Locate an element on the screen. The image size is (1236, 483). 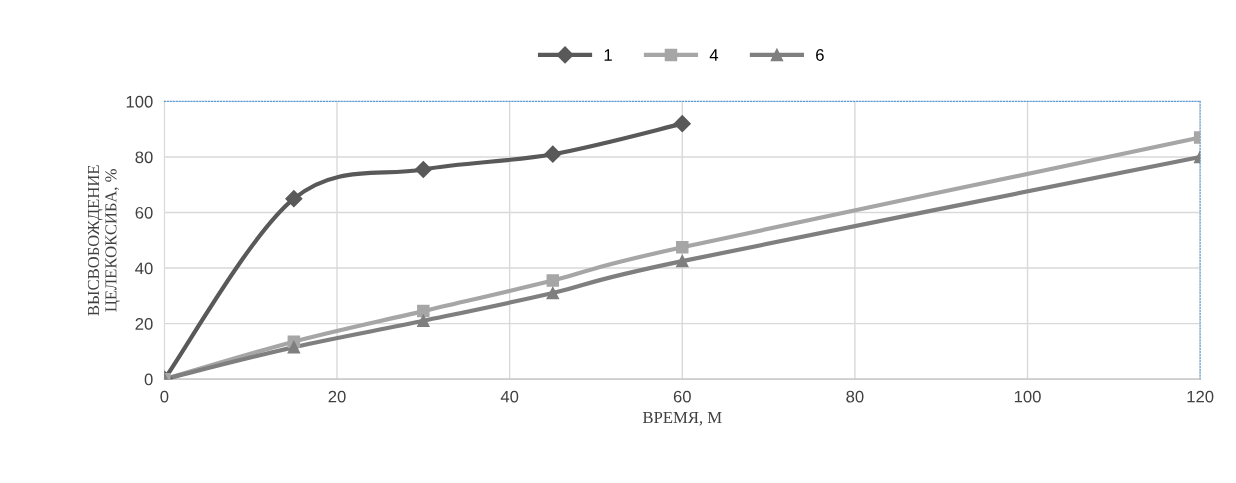
x-axis-title: ВРЕМЯ, М is located at coordinates (682, 419).